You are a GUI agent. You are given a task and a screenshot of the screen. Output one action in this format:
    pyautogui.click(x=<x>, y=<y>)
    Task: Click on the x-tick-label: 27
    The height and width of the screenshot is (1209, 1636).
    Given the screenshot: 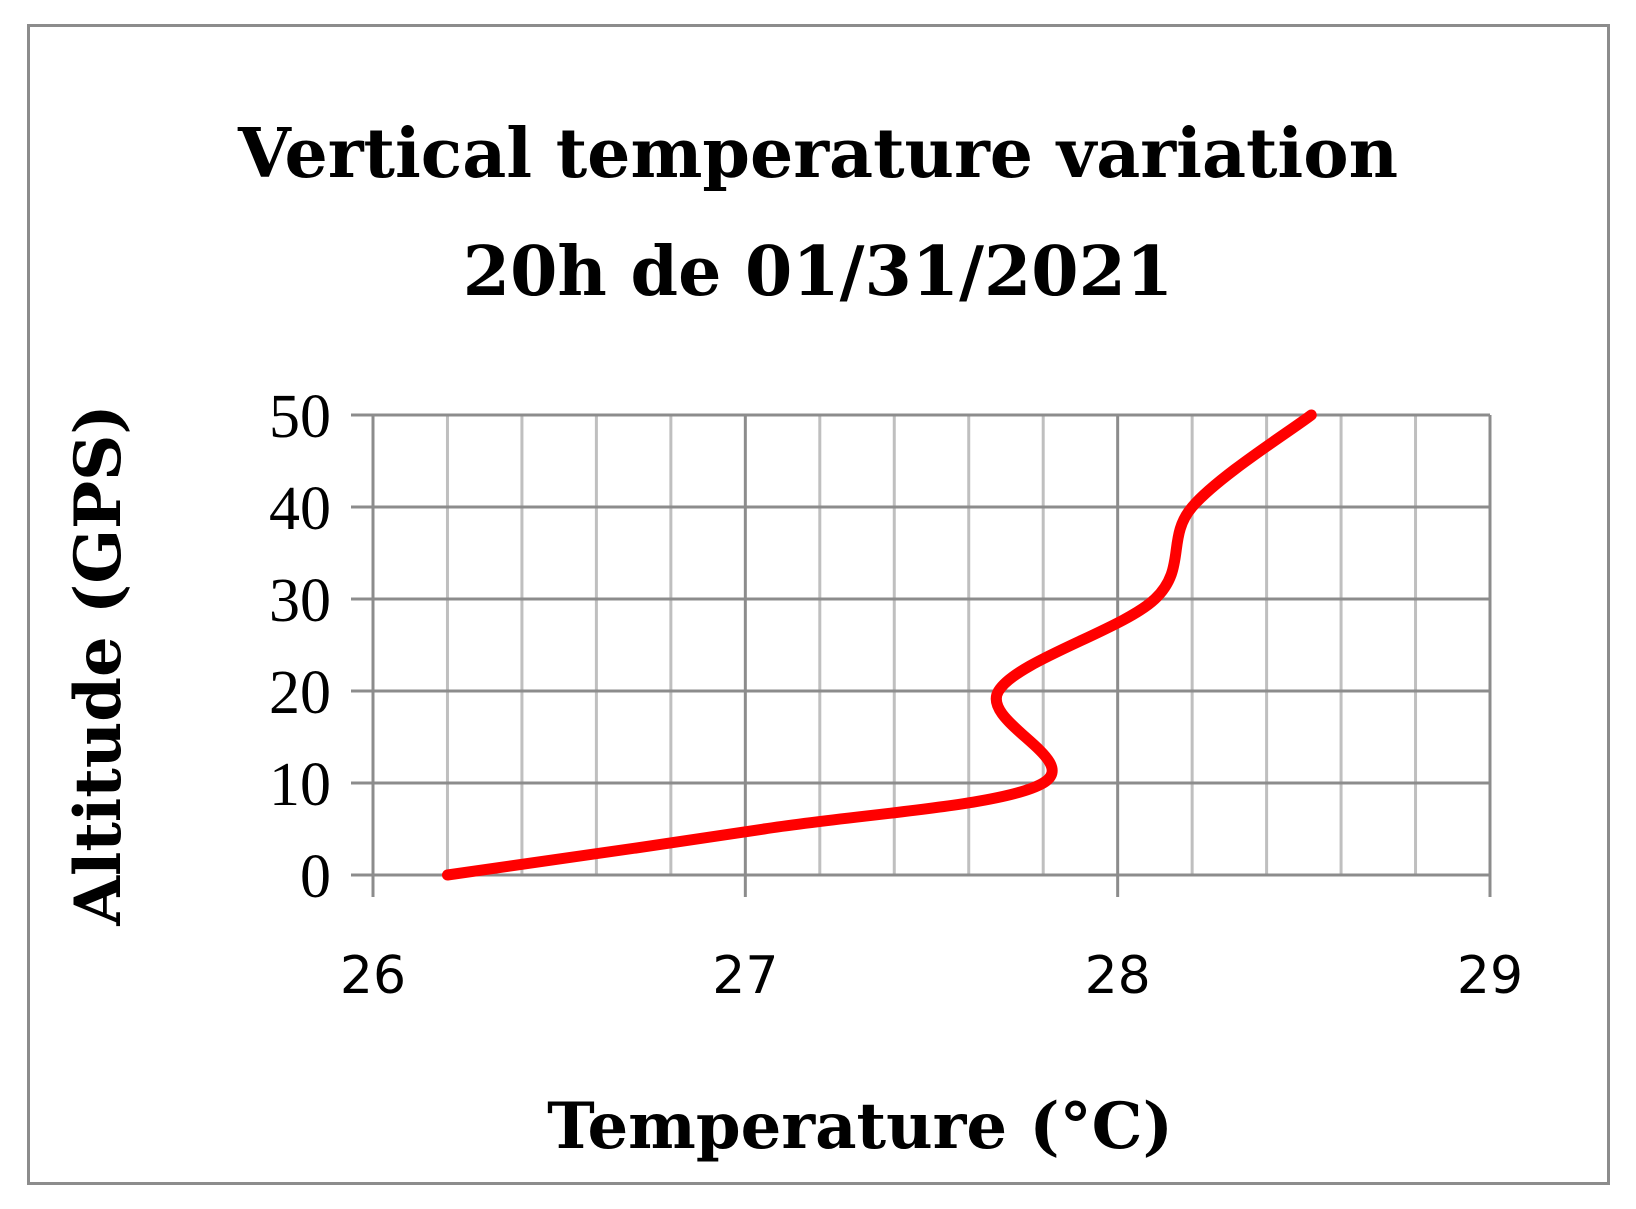 What is the action you would take?
    pyautogui.click(x=745, y=976)
    